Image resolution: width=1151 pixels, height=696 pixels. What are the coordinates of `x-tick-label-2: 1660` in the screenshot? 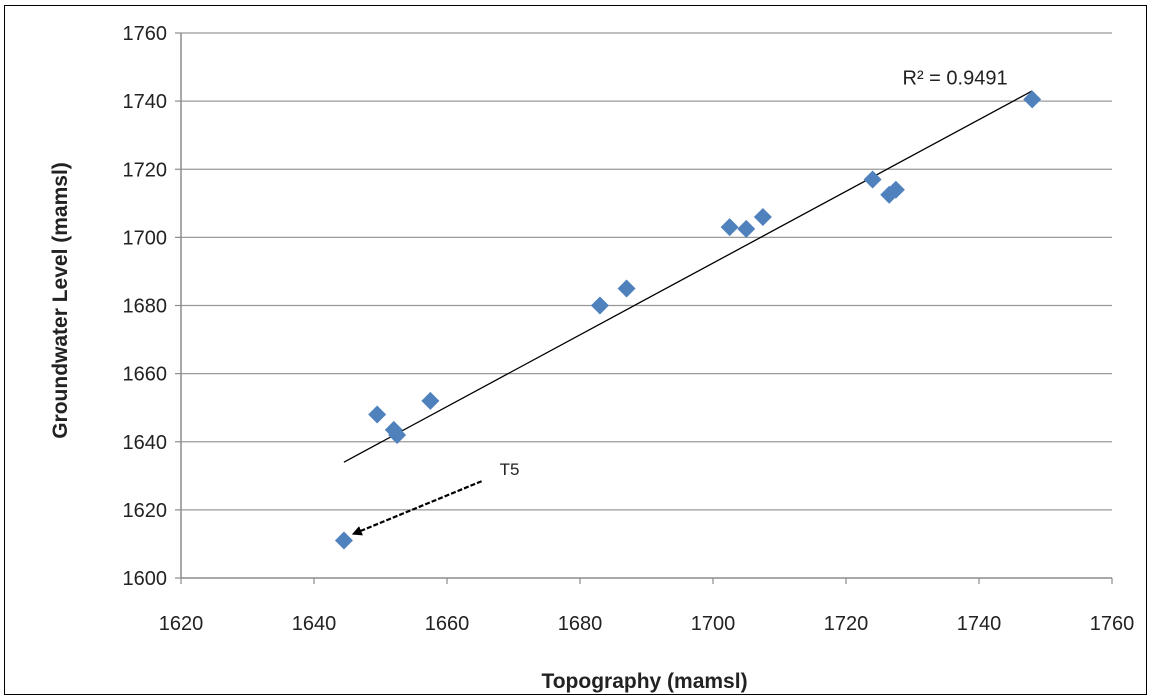 It's located at (447, 624).